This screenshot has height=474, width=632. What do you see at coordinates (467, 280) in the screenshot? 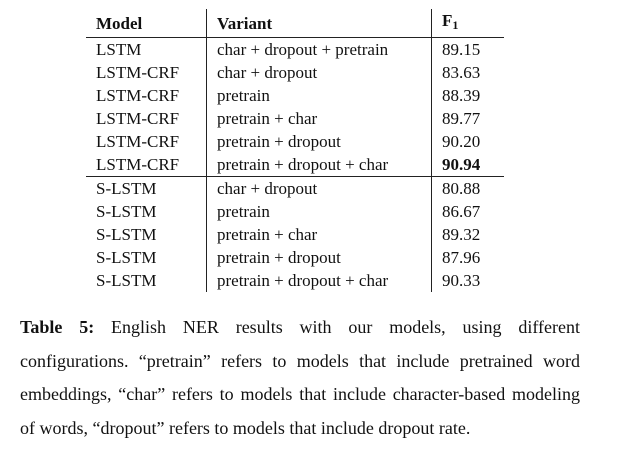
I see `cell-f1: 90.33` at bounding box center [467, 280].